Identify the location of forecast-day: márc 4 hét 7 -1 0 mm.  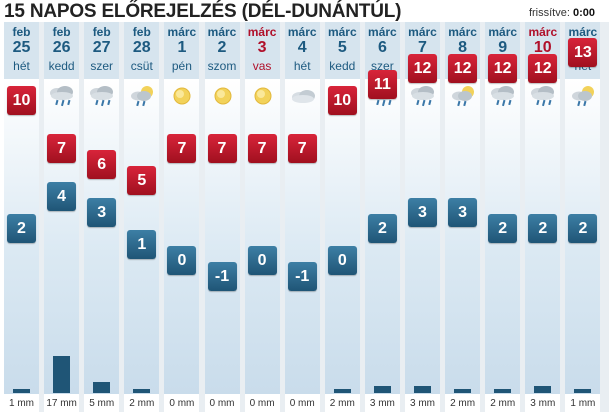
(302, 217).